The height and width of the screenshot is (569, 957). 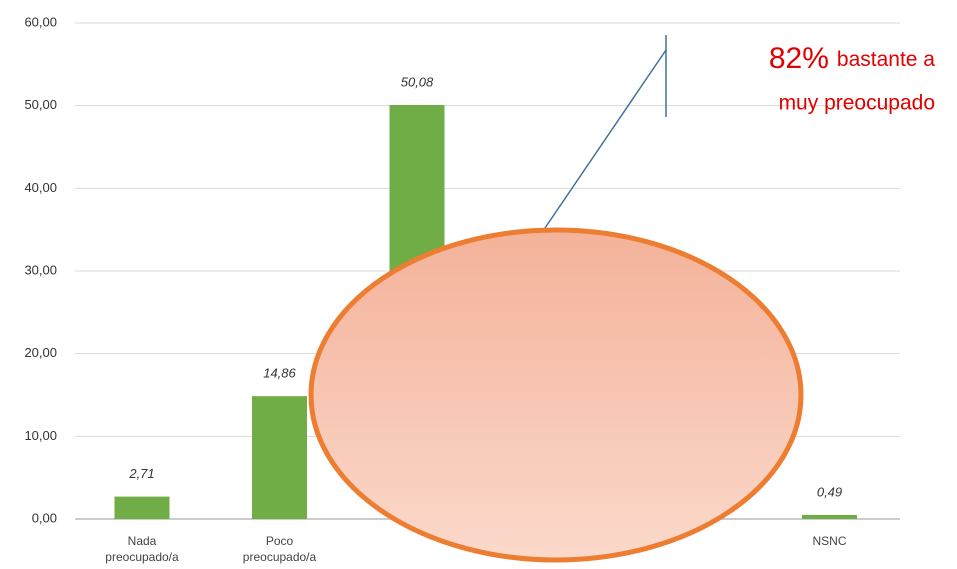 I want to click on y-tick-label: 30,00, so click(x=40, y=269).